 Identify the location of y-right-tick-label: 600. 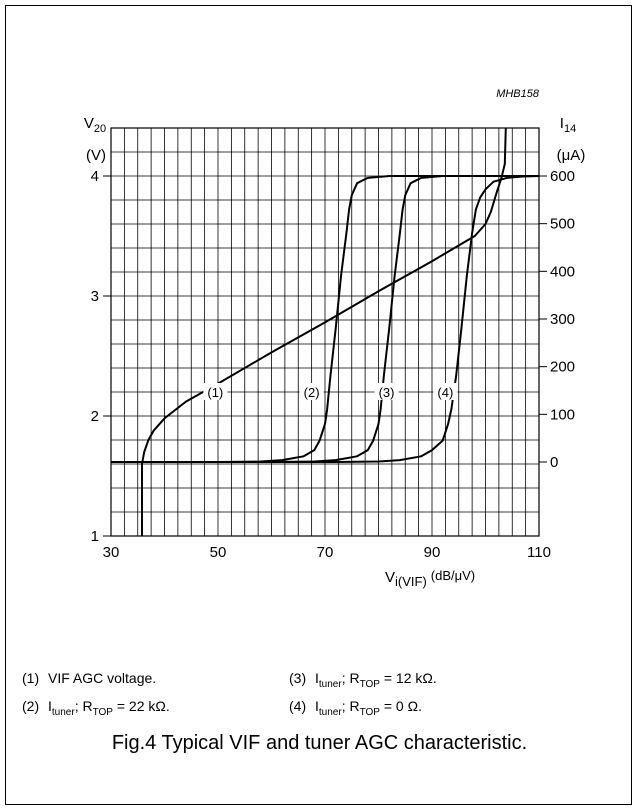
(562, 176).